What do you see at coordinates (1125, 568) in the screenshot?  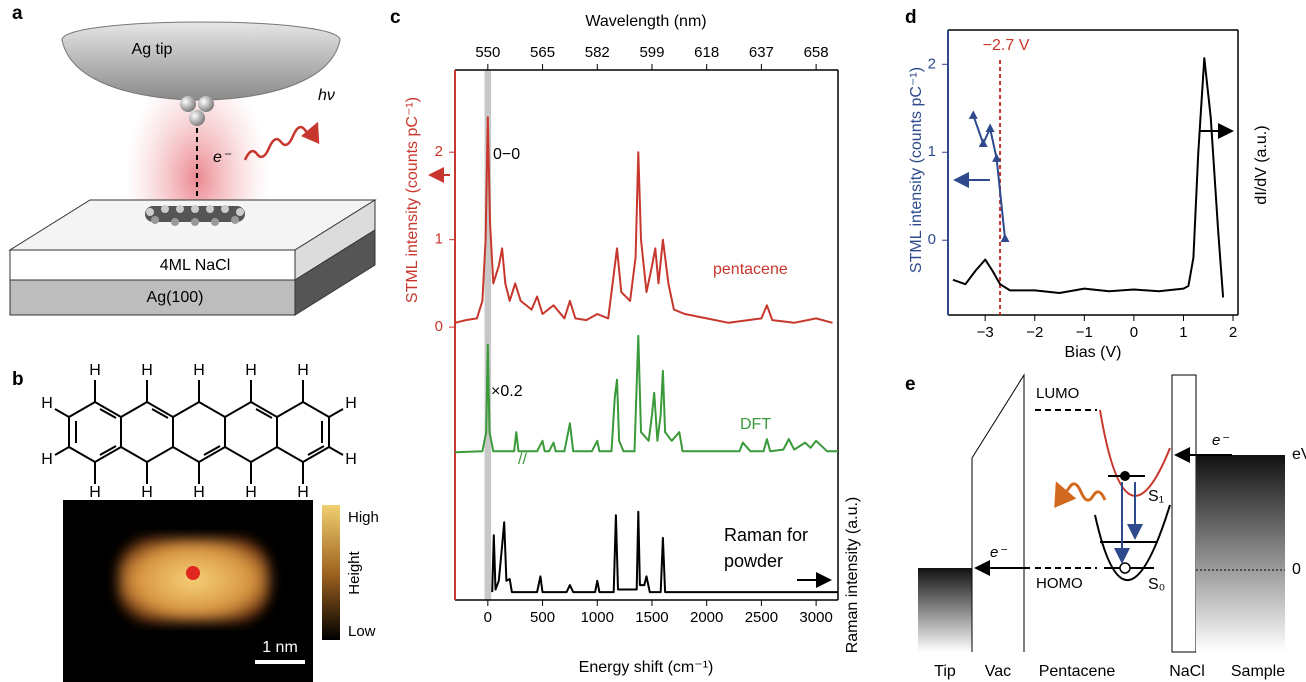 I see `hole` at bounding box center [1125, 568].